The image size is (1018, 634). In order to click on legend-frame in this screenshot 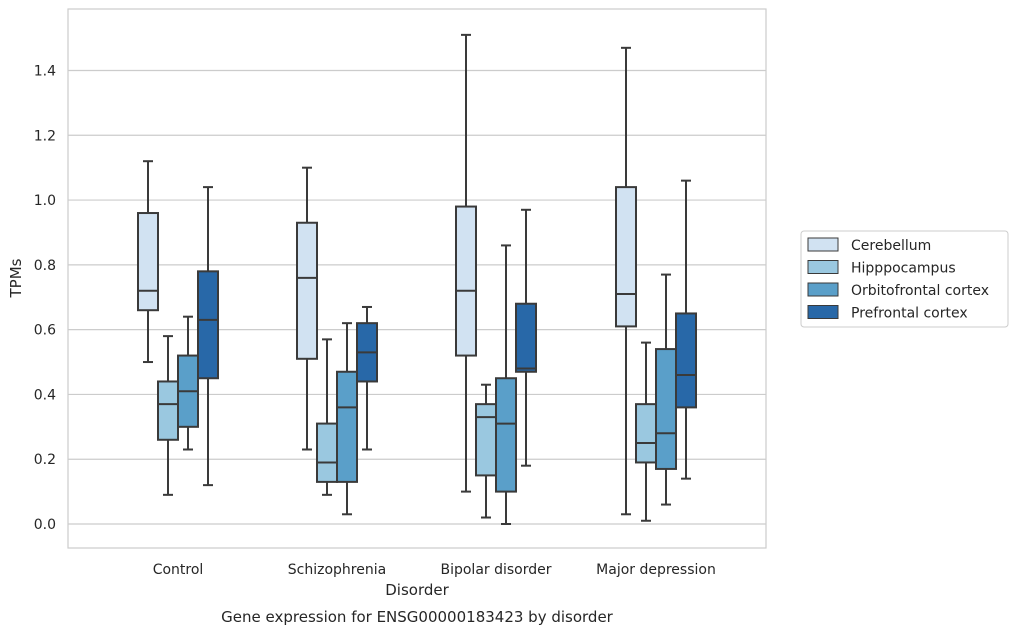, I will do `click(904, 279)`.